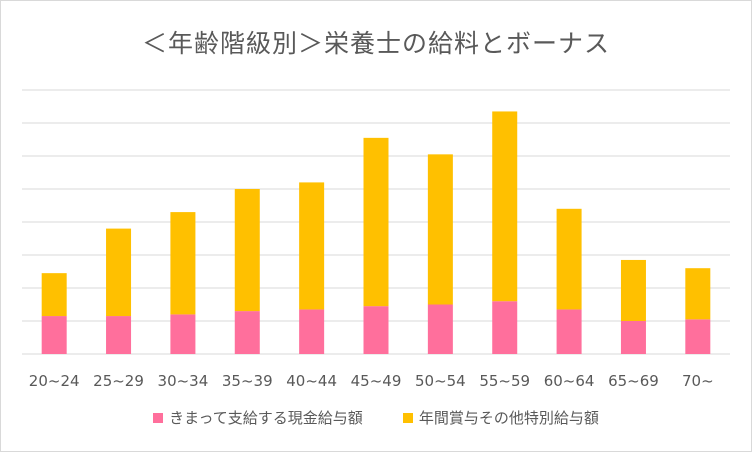 The image size is (752, 452). Describe the element at coordinates (698, 381) in the screenshot. I see `x-tick-label: 70~` at that location.